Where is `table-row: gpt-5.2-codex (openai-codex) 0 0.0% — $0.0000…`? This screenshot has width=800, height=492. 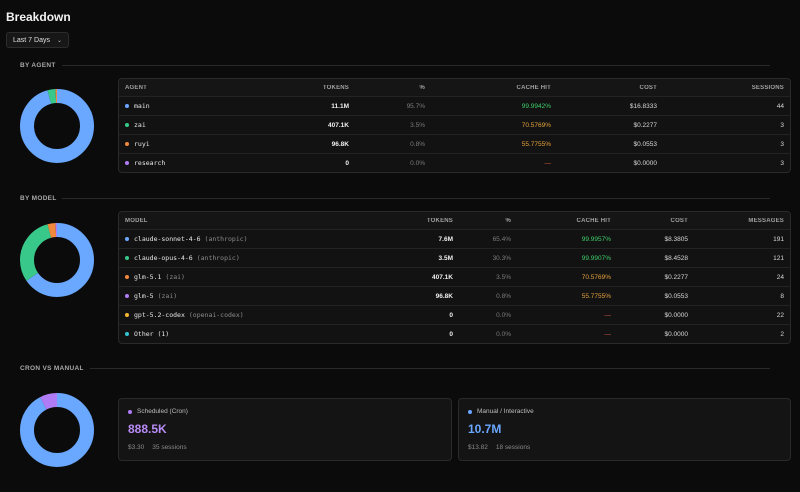 table-row: gpt-5.2-codex (openai-codex) 0 0.0% — $0.0000… is located at coordinates (454, 314).